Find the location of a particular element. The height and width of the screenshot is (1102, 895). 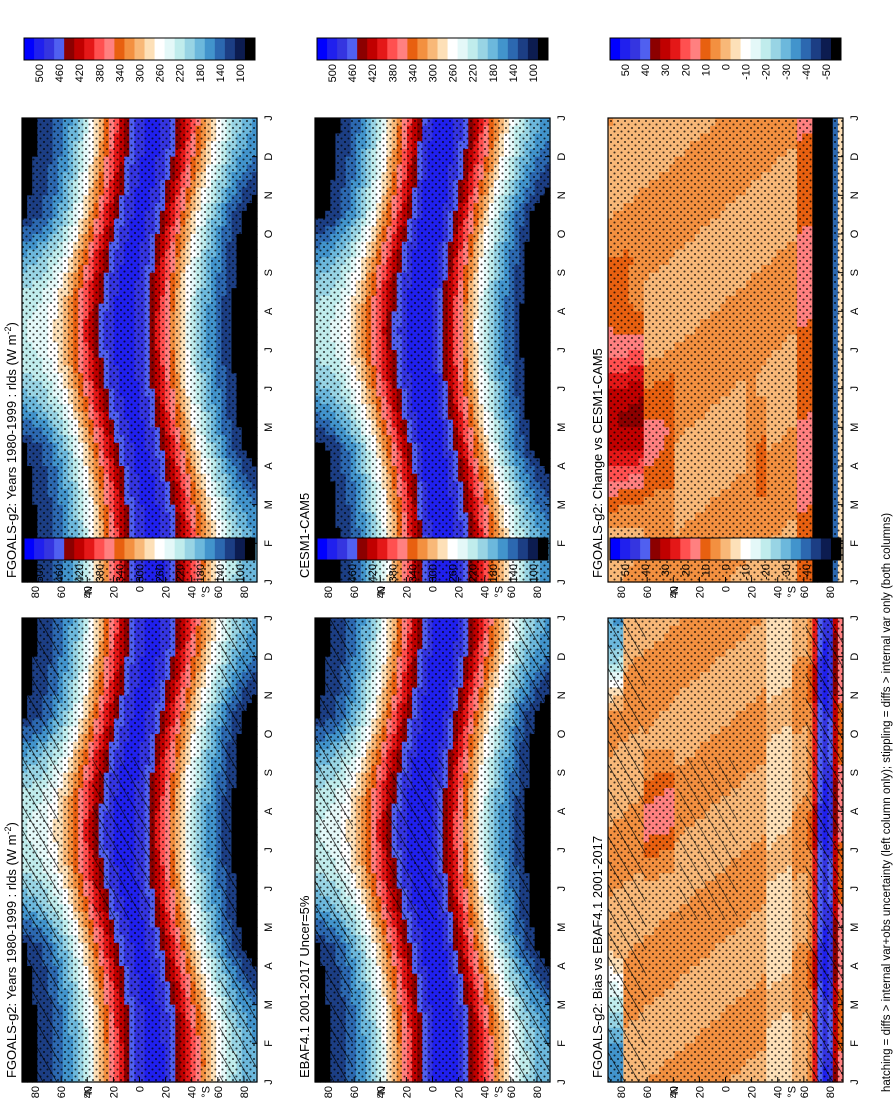

hatching-south is located at coordinates (238, 850).